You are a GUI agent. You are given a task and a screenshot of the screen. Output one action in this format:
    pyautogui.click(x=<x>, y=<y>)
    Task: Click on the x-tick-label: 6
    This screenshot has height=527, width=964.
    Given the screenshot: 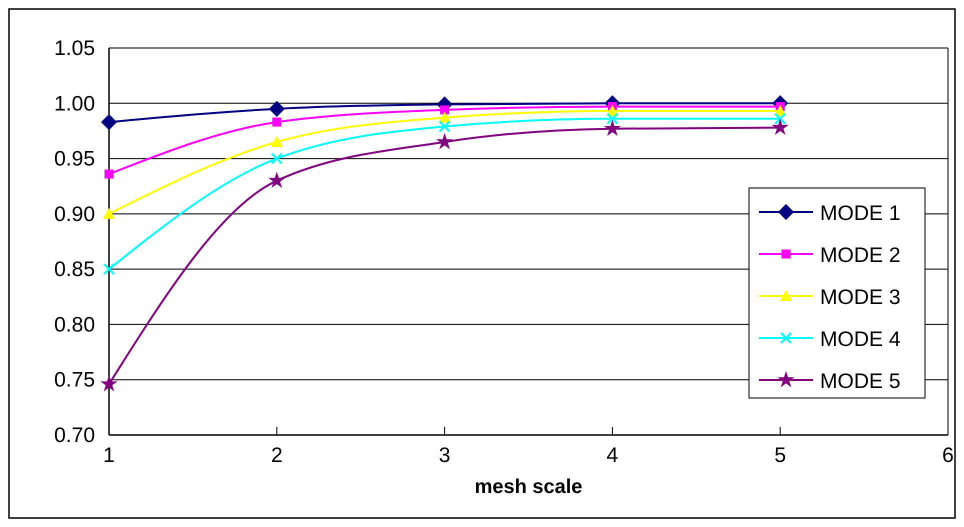 What is the action you would take?
    pyautogui.click(x=948, y=455)
    